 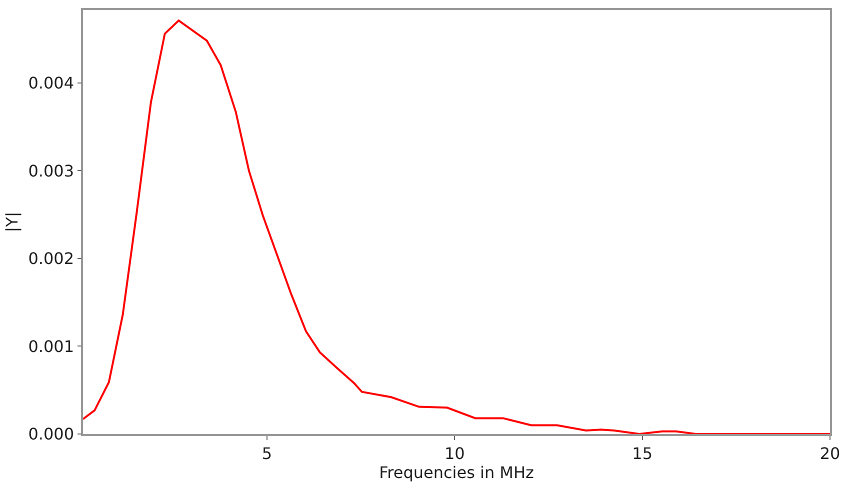 What do you see at coordinates (830, 453) in the screenshot?
I see `x-tick-label: 20` at bounding box center [830, 453].